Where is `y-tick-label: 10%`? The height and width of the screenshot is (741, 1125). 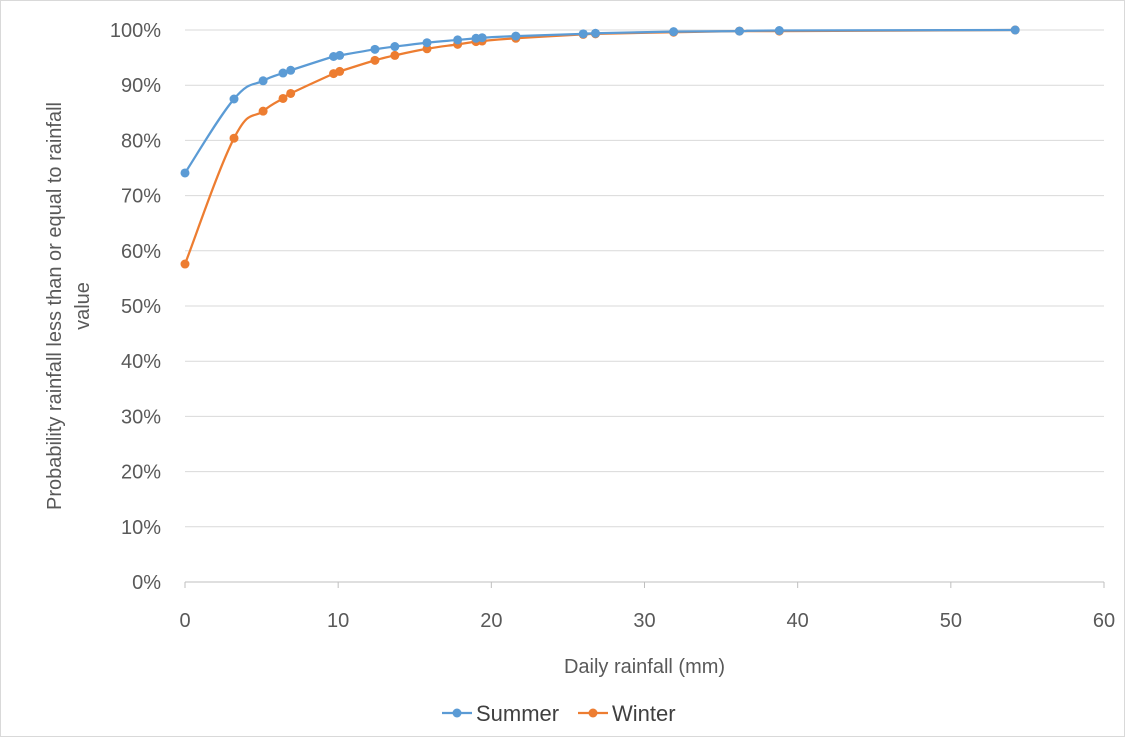 y-tick-label: 10% is located at coordinates (141, 528).